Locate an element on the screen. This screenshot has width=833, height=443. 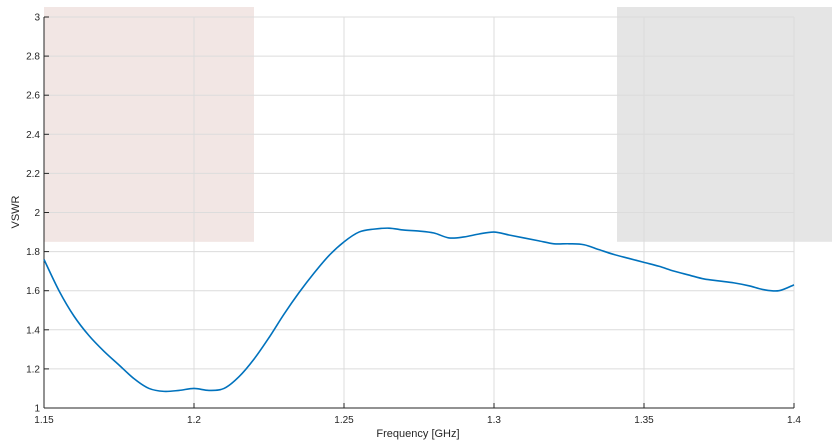
x-tick-label: 1.3 is located at coordinates (494, 420).